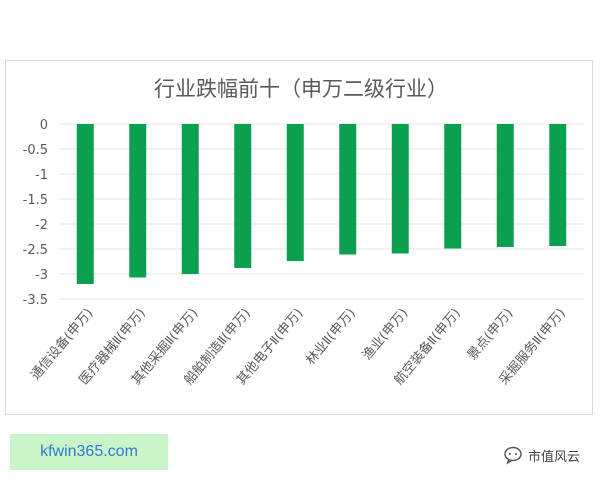  Describe the element at coordinates (301, 89) in the screenshot. I see `chart-title: 行业跌幅前十（申万二级行业）` at that location.